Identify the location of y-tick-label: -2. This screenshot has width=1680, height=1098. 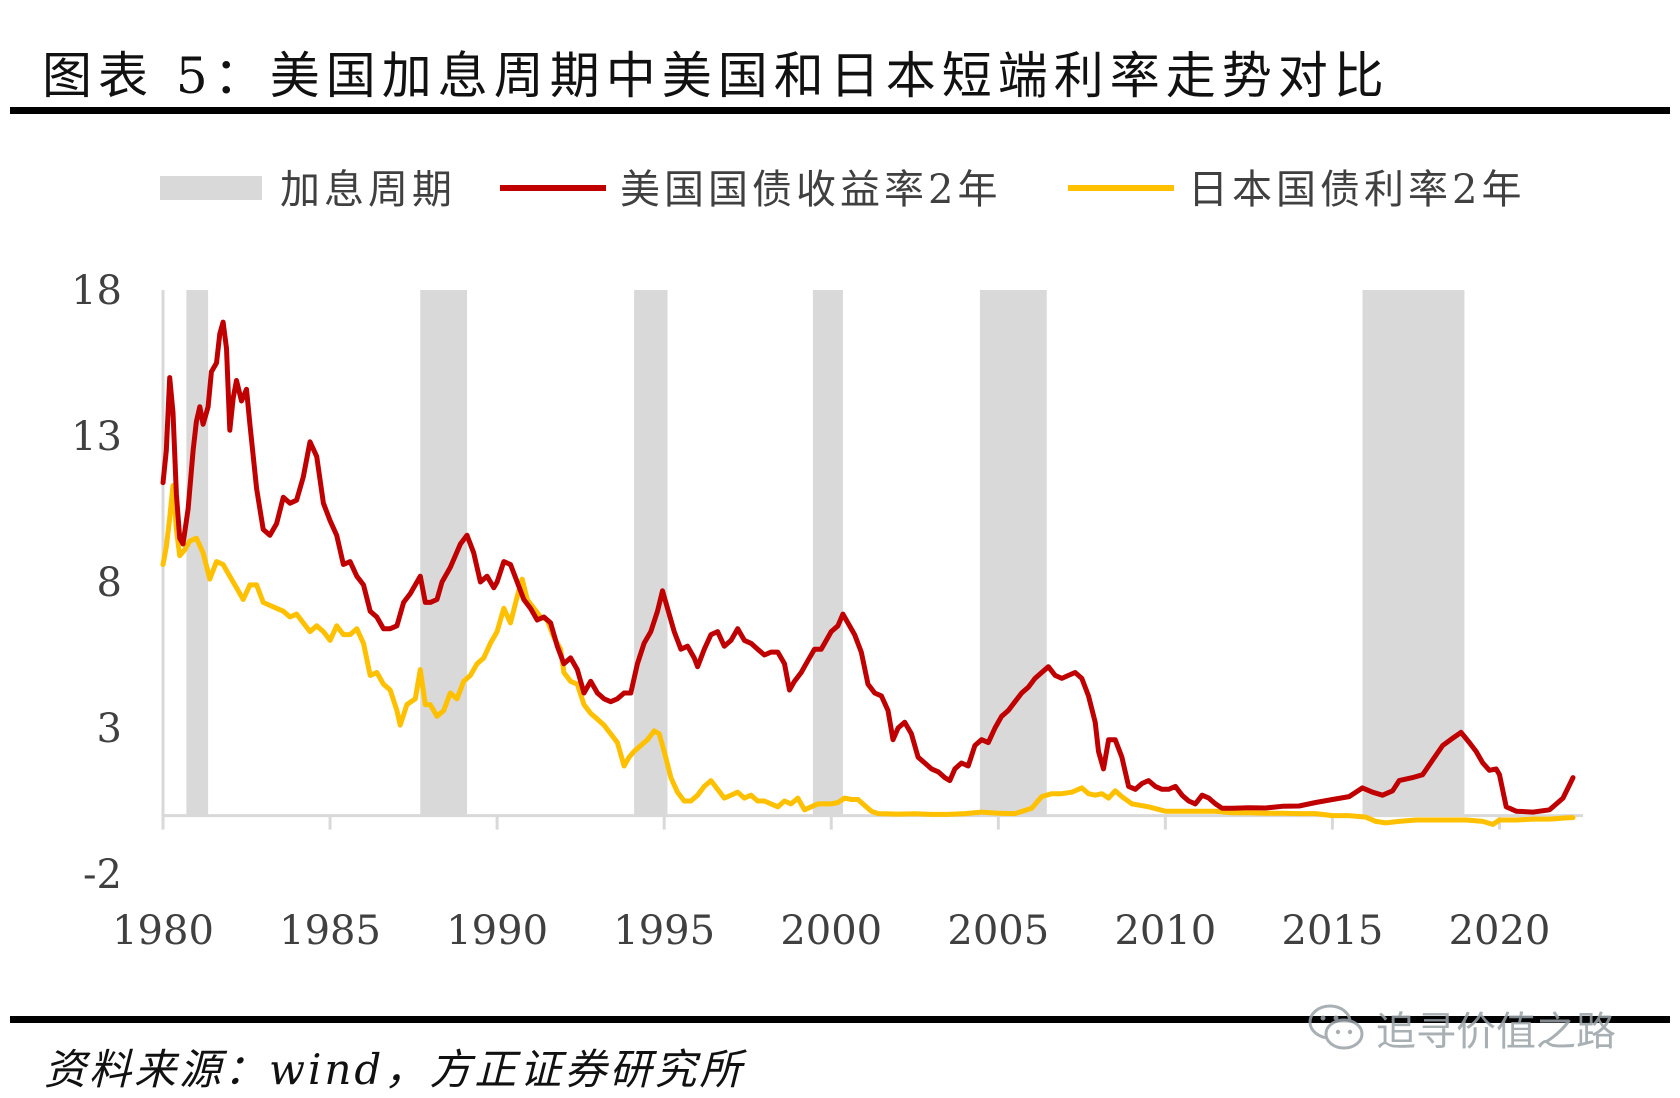
(102, 875).